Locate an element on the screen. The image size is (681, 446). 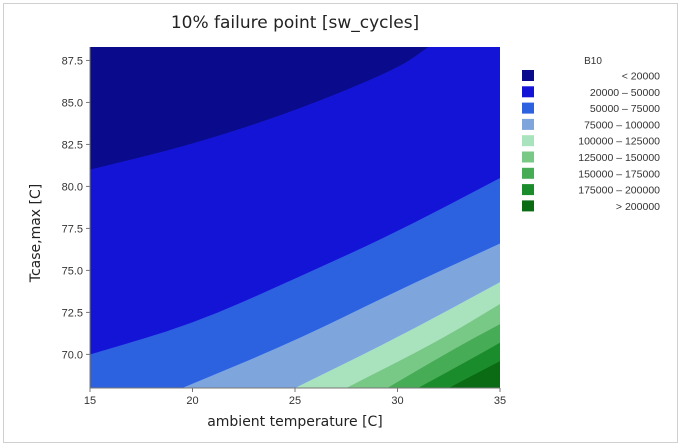
legend-label: 175000 – 200000 is located at coordinates (619, 191).